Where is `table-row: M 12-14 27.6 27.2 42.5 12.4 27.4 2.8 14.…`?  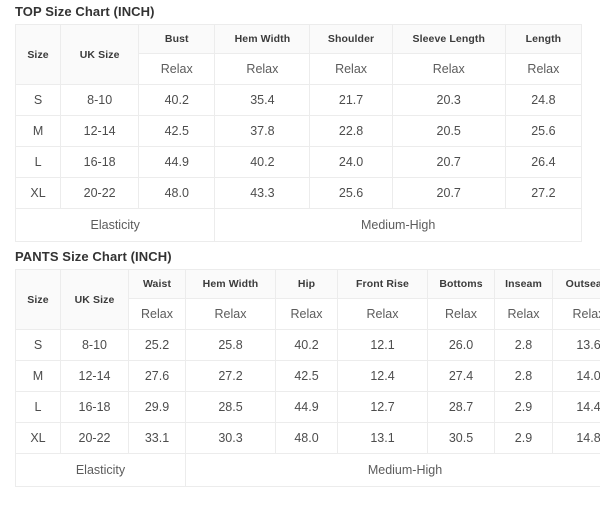 table-row: M 12-14 27.6 27.2 42.5 12.4 27.4 2.8 14.… is located at coordinates (307, 376).